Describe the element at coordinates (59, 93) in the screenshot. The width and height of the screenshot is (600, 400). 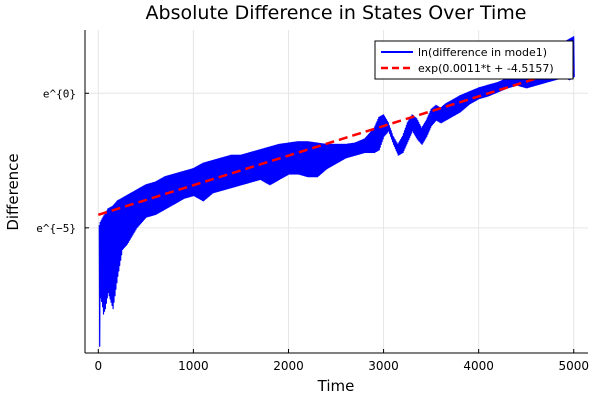
I see `y-tick-label: e^{0}` at that location.